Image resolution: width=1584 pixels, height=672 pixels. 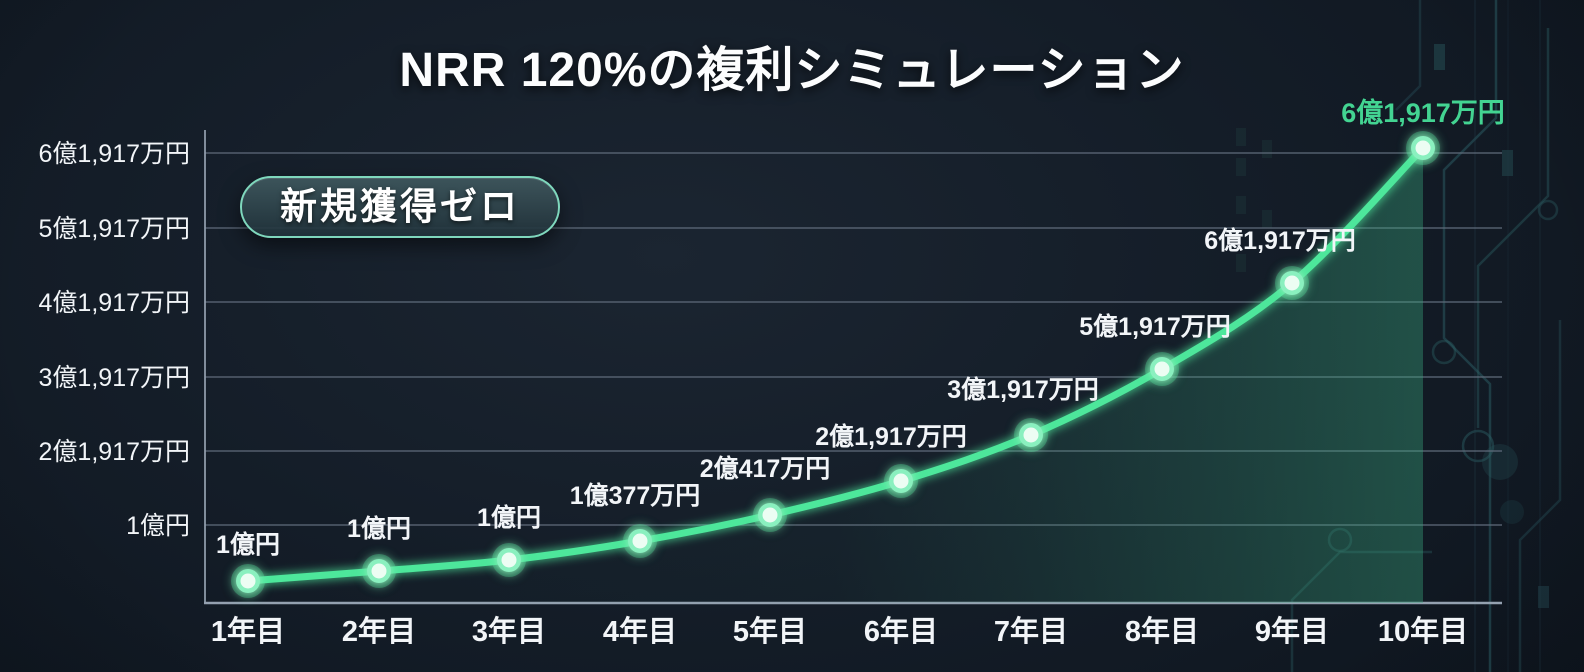 What do you see at coordinates (901, 631) in the screenshot?
I see `x-axis-label: 6年目` at bounding box center [901, 631].